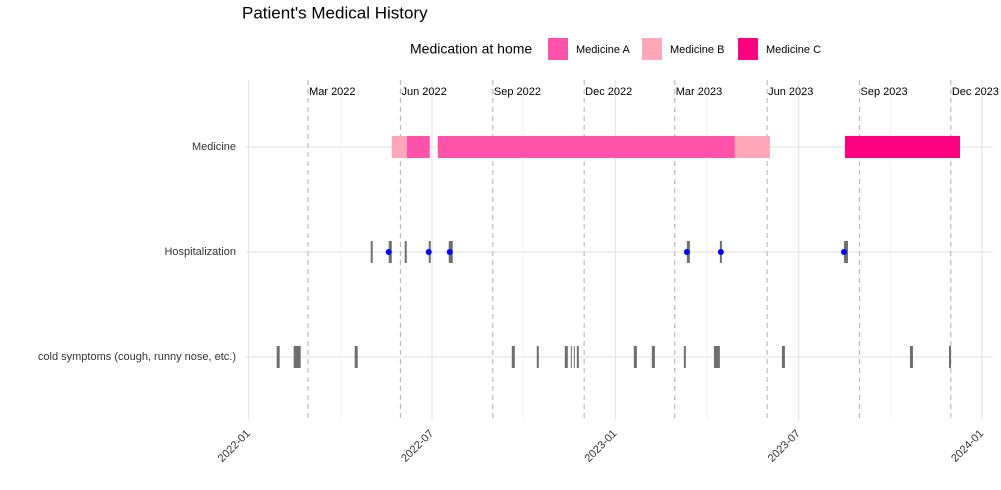 Image resolution: width=1001 pixels, height=490 pixels. I want to click on x-tick-label: 2022-07, so click(417, 446).